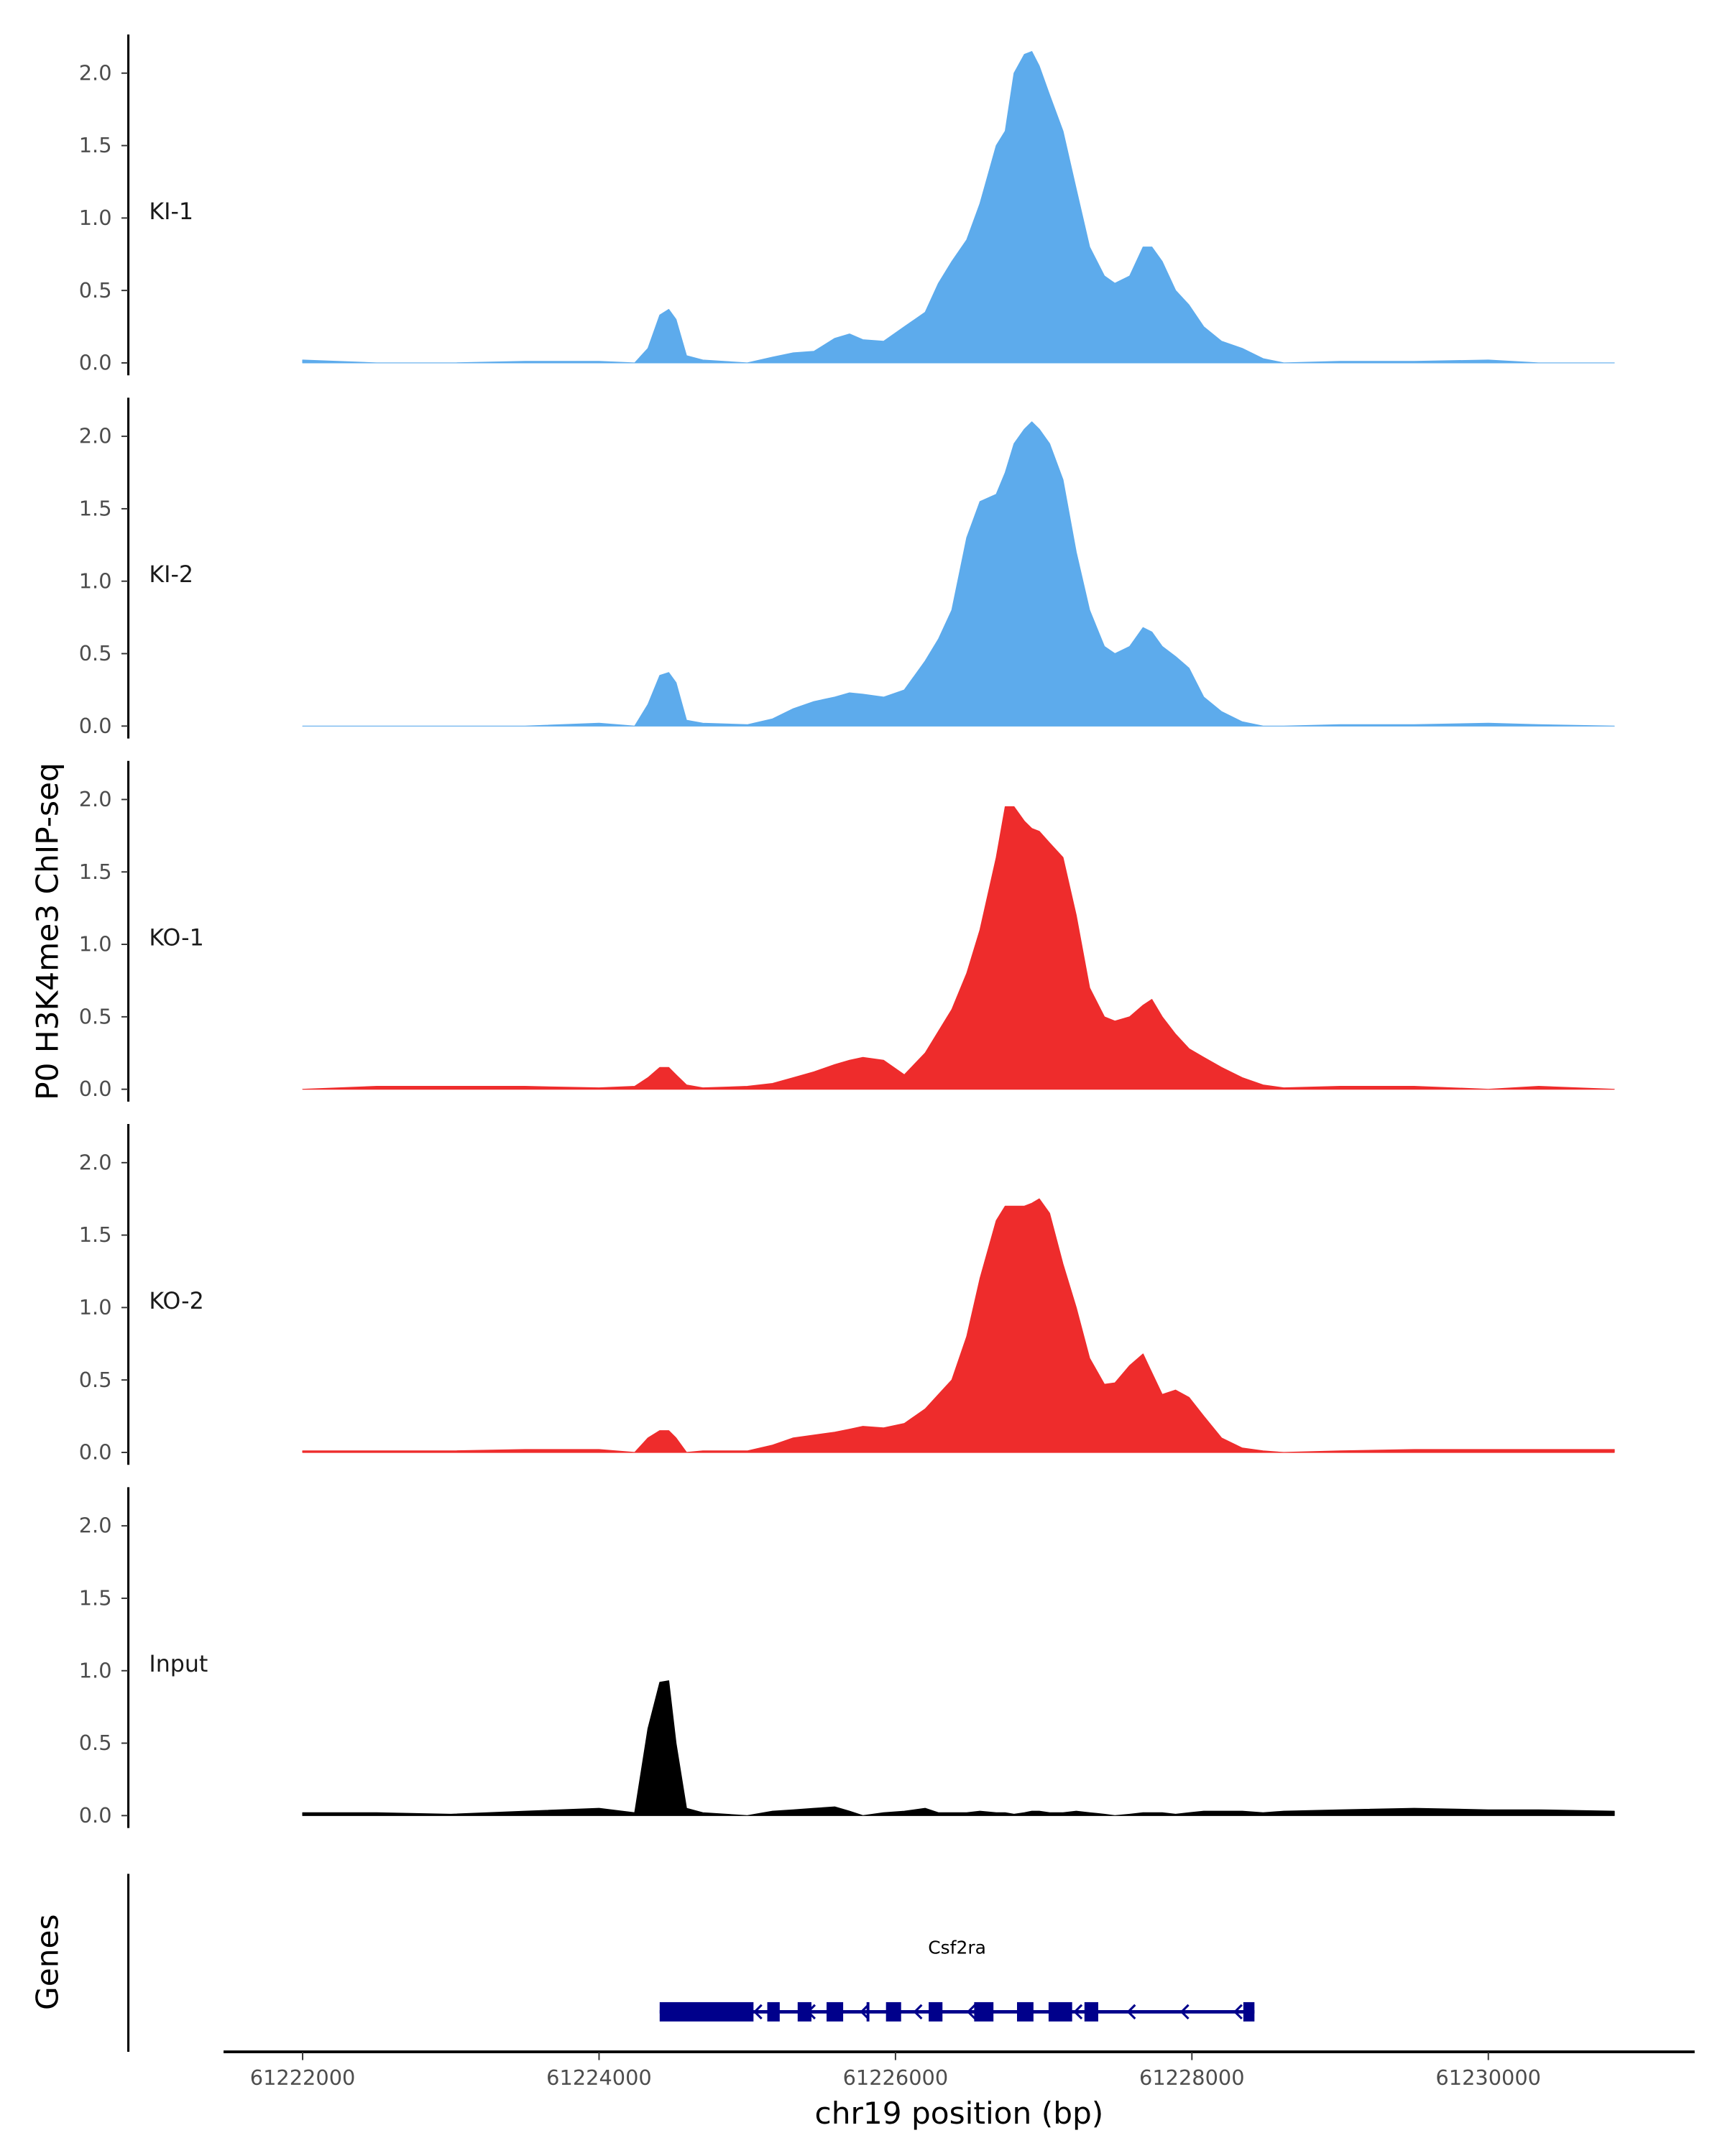  I want to click on track-ki-1: 0.0 0.5 1.0 1.5 2.0 KI-1, so click(847, 205).